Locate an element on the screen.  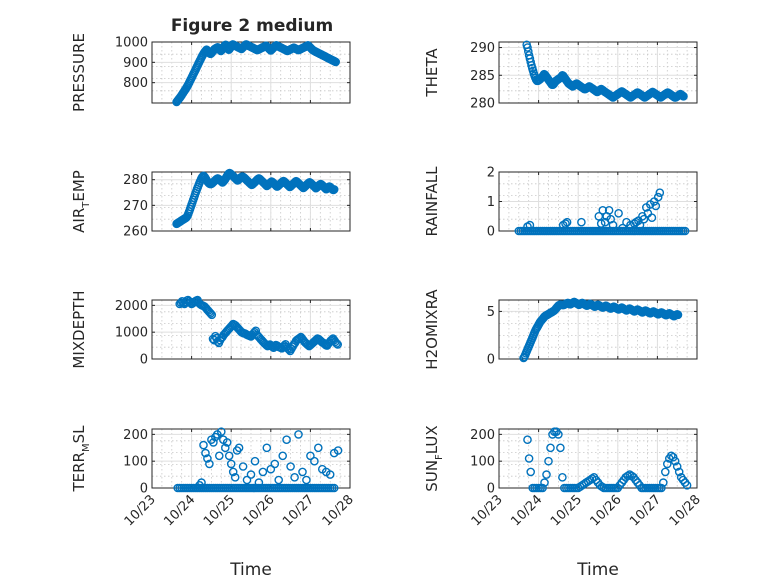
subplot-rainfall: 0 1 2 RAINFALL is located at coordinates (560, 203).